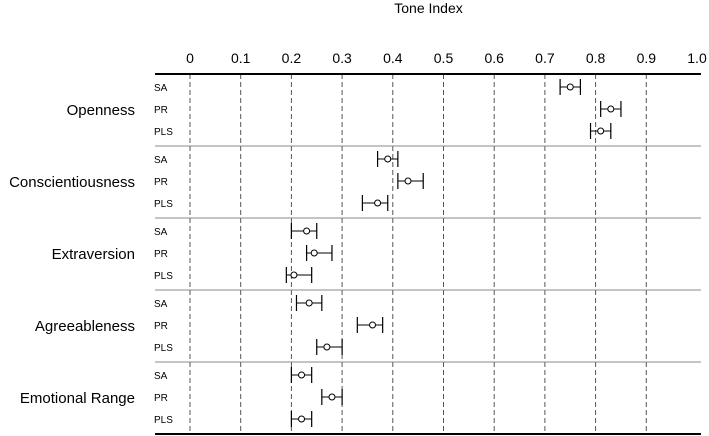 The width and height of the screenshot is (709, 436). What do you see at coordinates (393, 58) in the screenshot?
I see `x-tick-label: 0.4` at bounding box center [393, 58].